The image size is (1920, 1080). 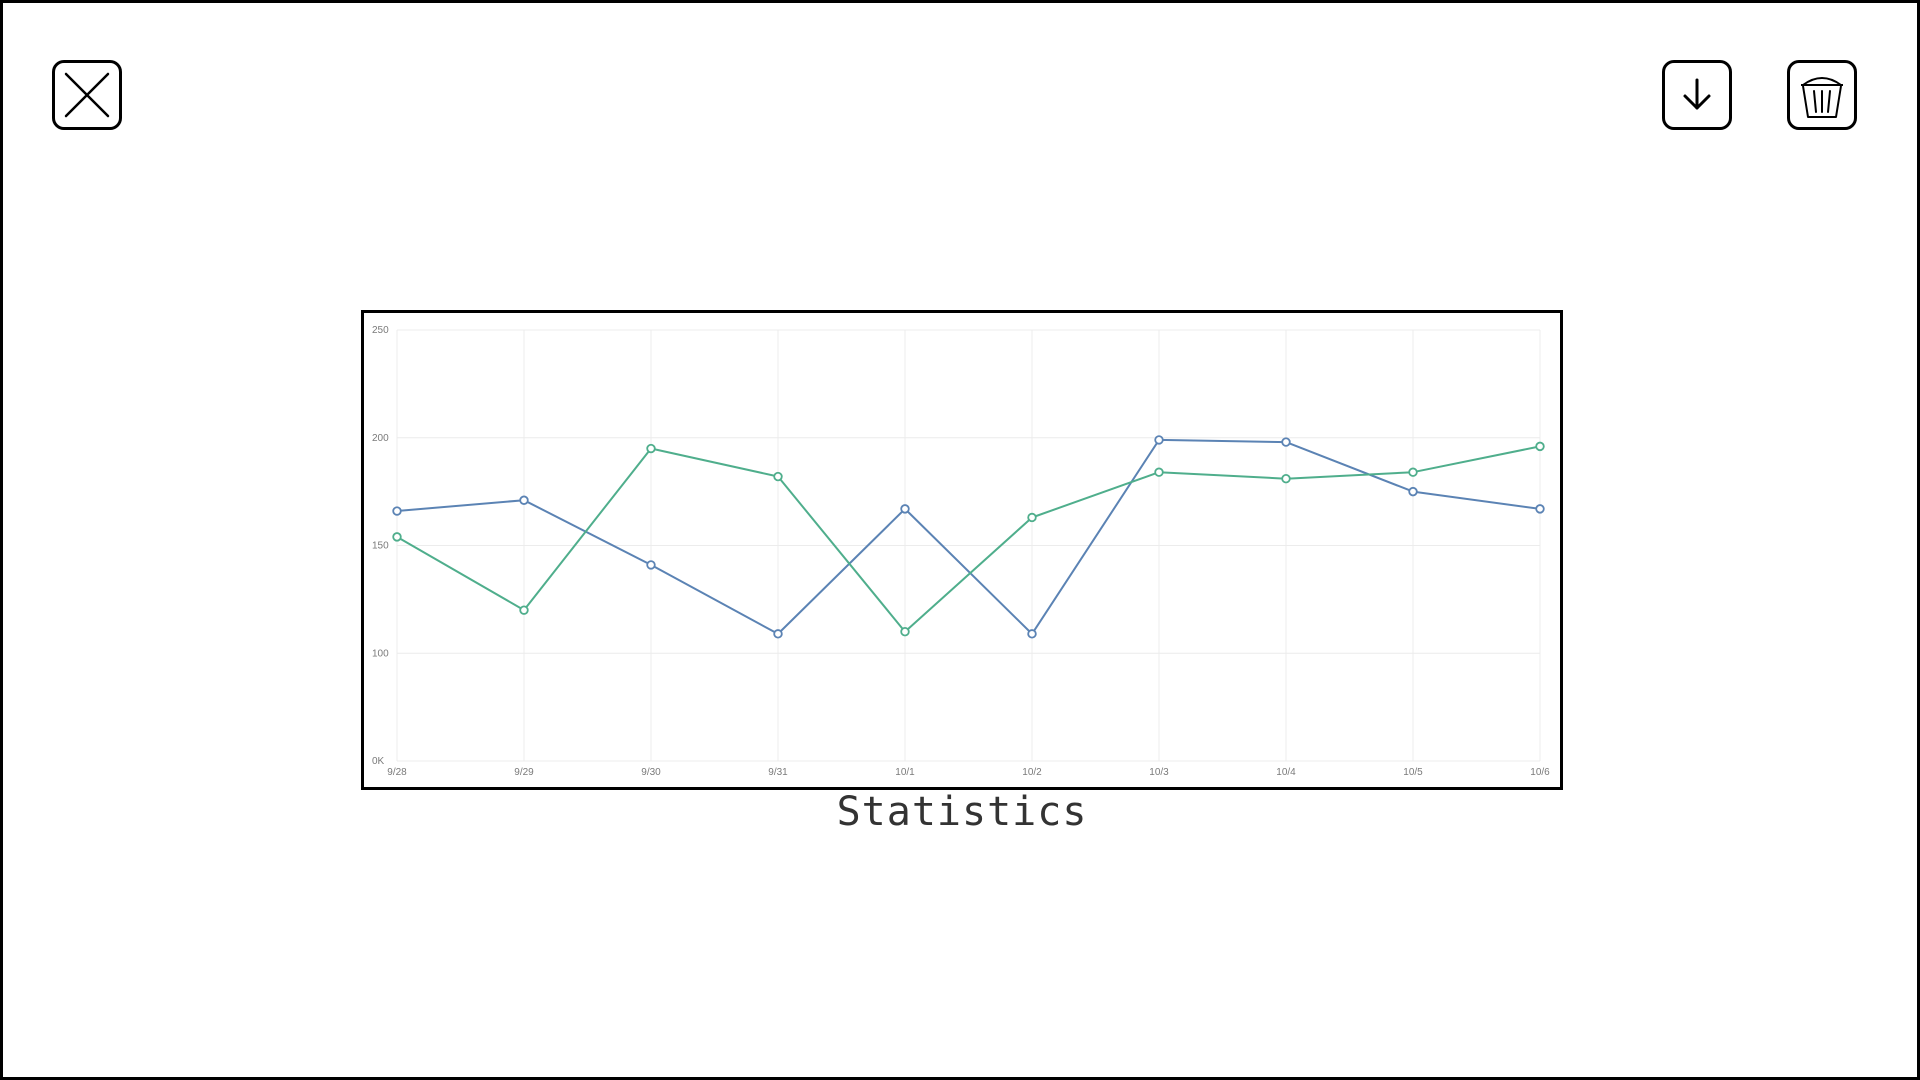 What do you see at coordinates (1286, 772) in the screenshot?
I see `x-tick-label: 10/4` at bounding box center [1286, 772].